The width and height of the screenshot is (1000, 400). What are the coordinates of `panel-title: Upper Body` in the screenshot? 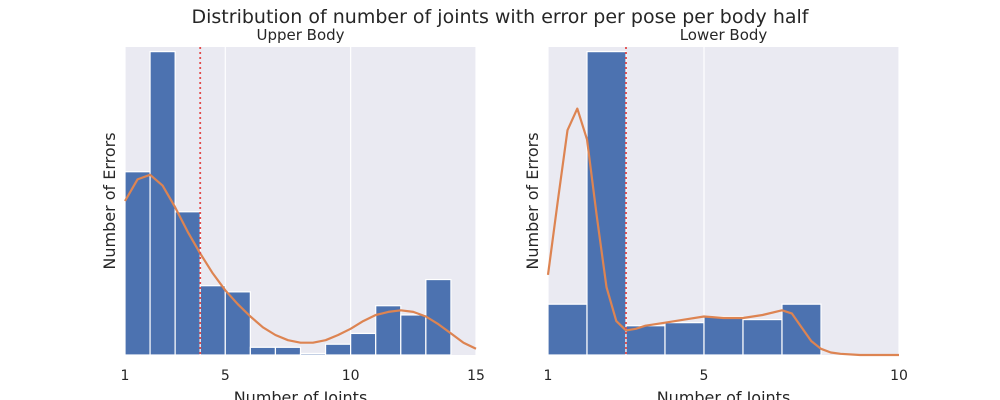 It's located at (300, 35).